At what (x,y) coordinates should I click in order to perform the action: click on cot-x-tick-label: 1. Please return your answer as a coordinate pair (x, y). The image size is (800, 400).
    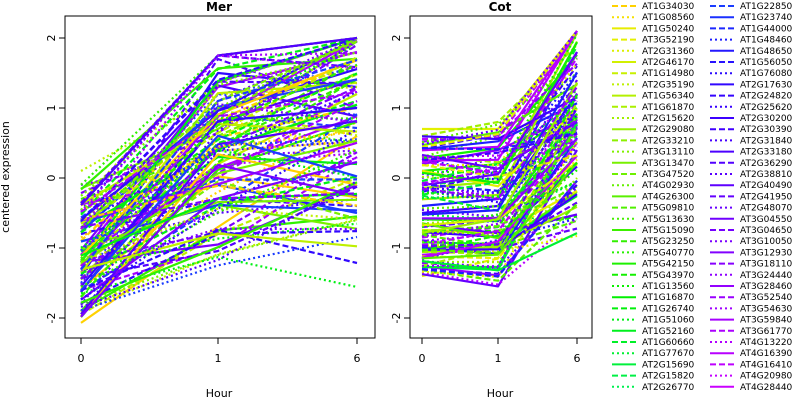
    Looking at the image, I should click on (498, 358).